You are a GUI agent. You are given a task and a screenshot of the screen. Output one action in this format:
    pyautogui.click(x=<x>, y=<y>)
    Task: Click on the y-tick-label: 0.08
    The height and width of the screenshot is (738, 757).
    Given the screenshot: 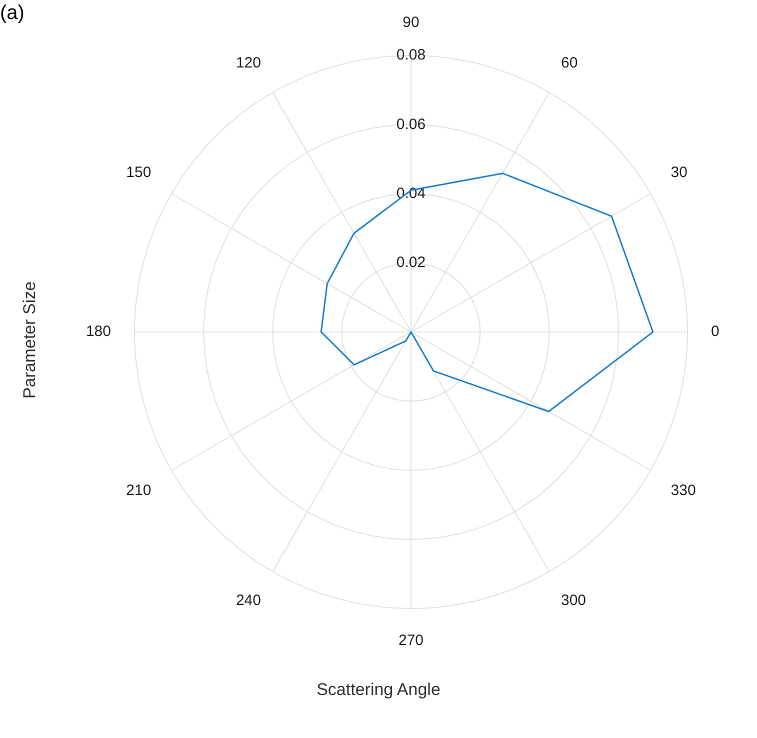 What is the action you would take?
    pyautogui.click(x=411, y=55)
    